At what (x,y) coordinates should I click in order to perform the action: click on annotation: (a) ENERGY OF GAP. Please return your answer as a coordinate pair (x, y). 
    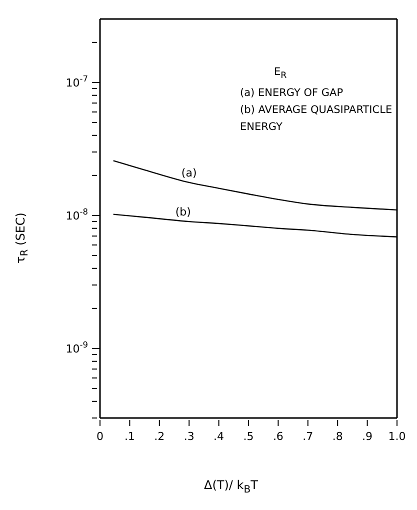
    Looking at the image, I should click on (292, 94).